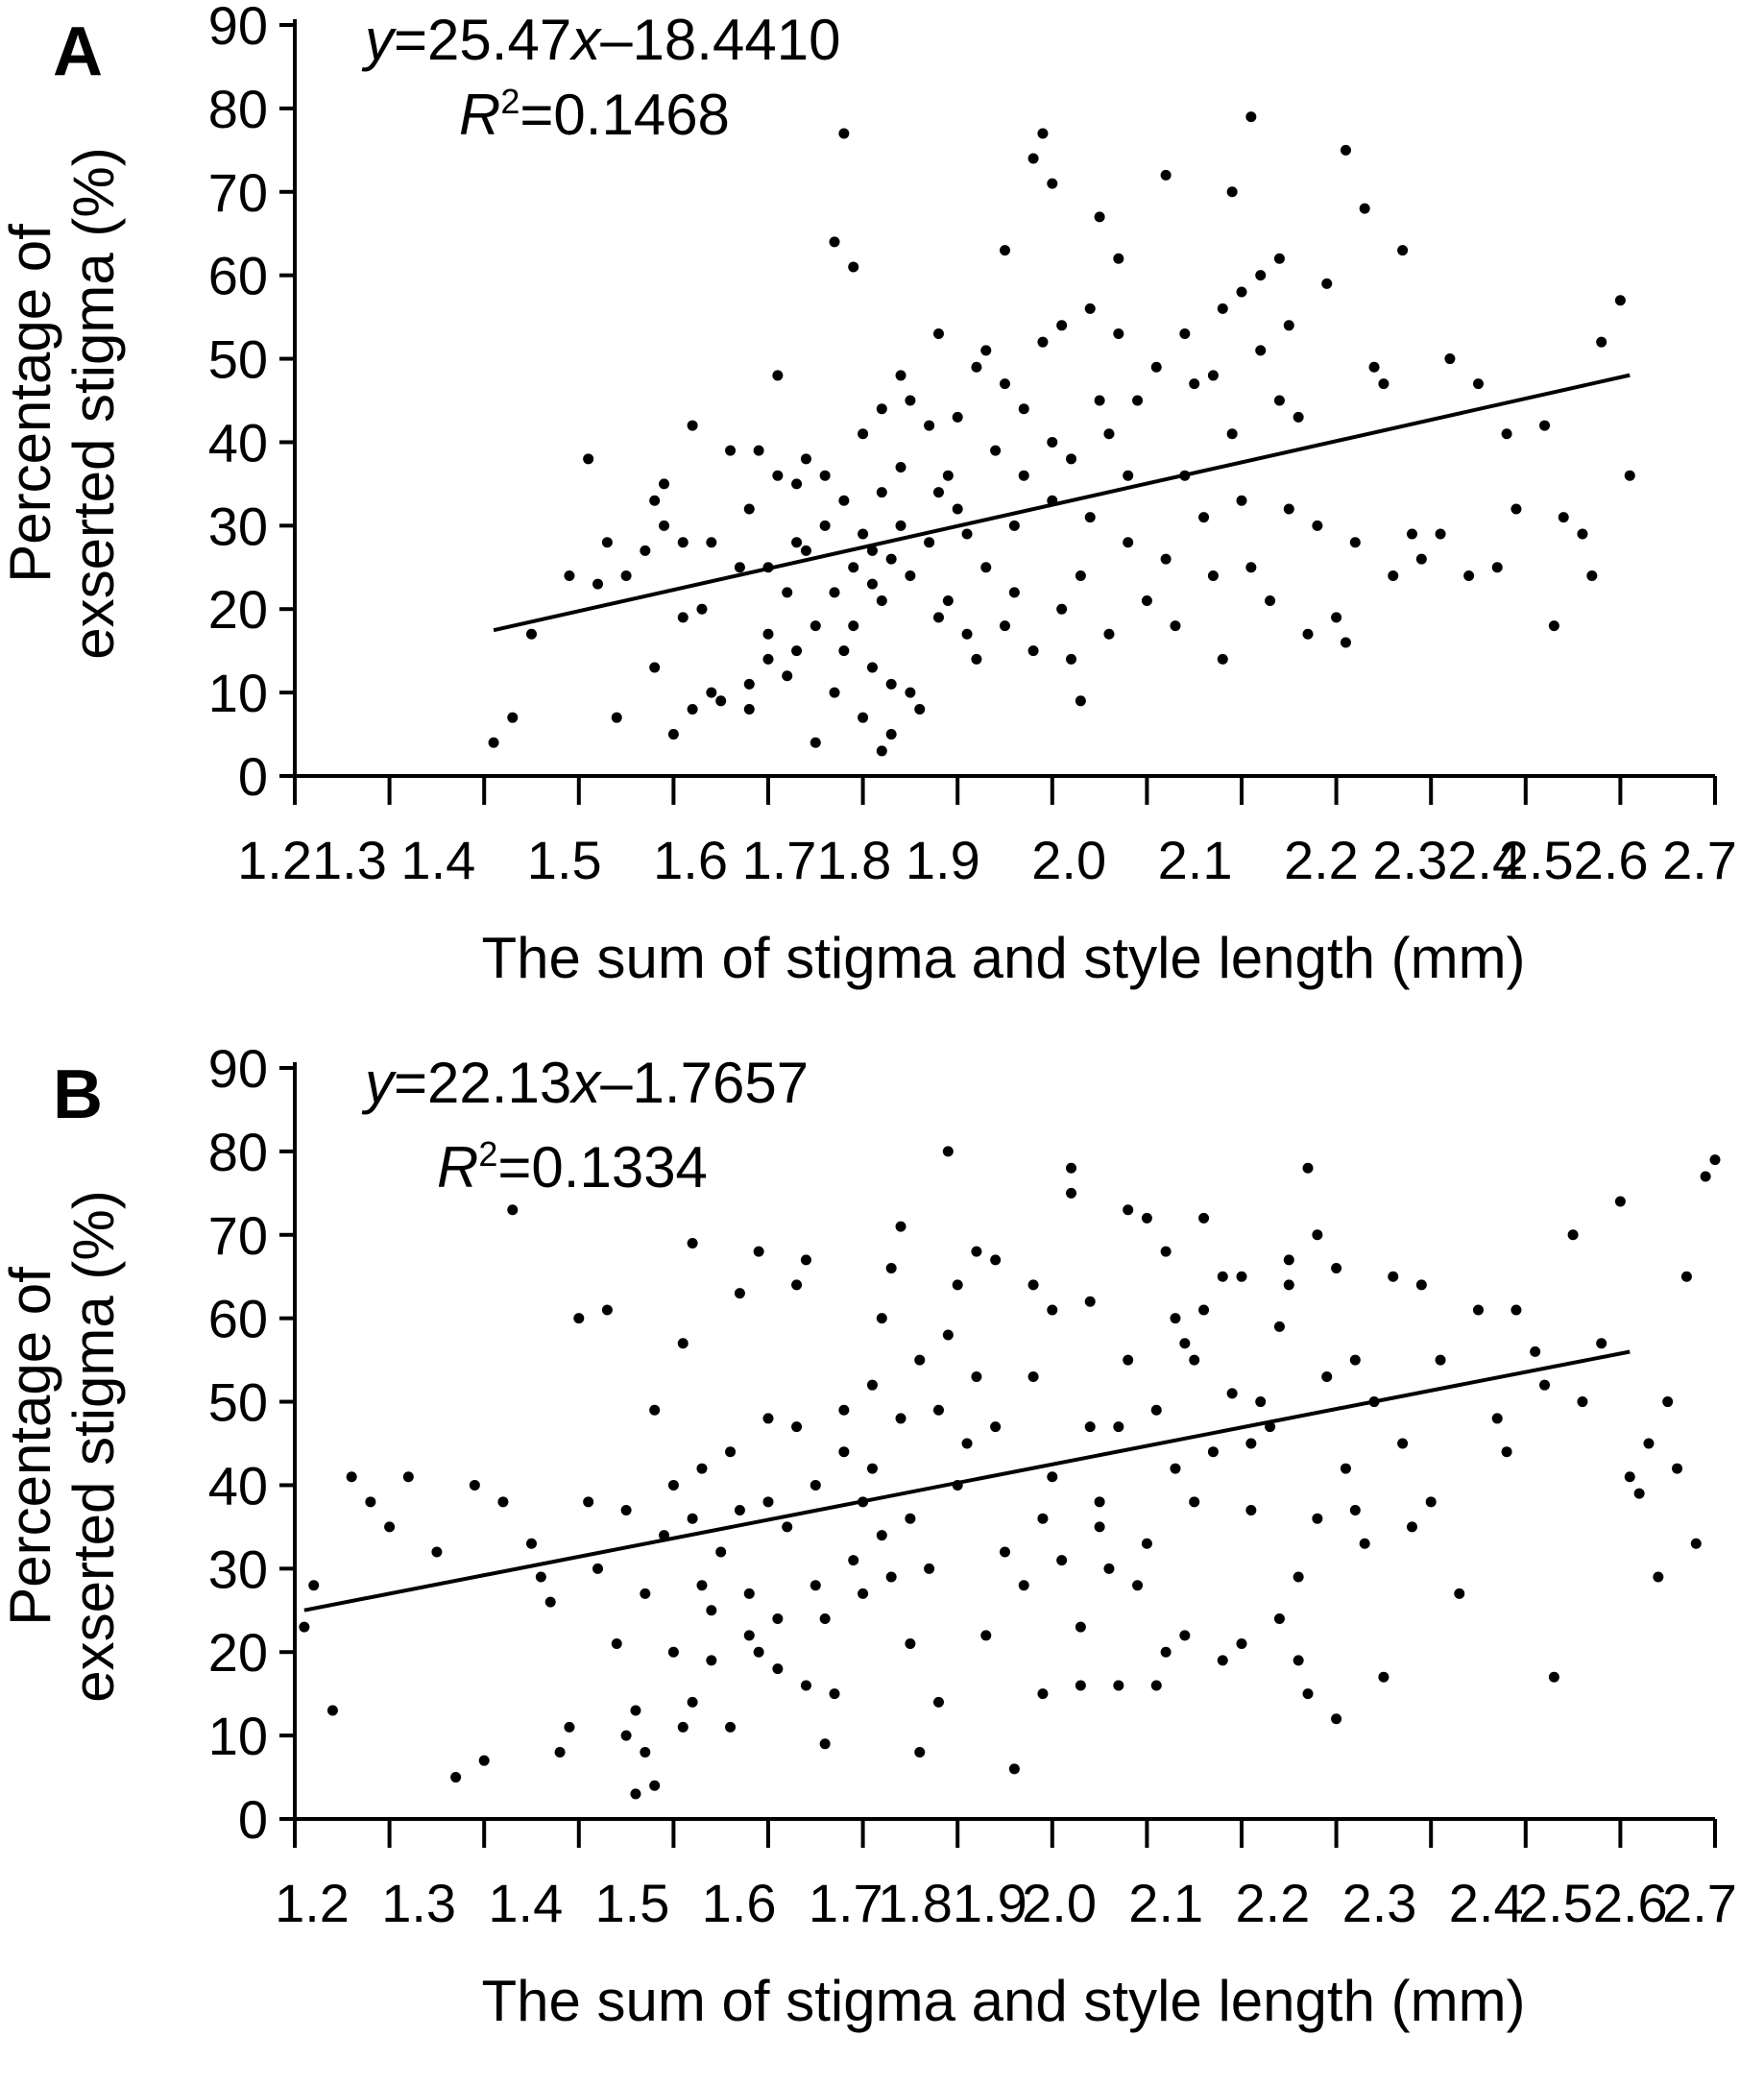  Describe the element at coordinates (312, 860) in the screenshot. I see `x-tick-label: 1.21.3` at that location.